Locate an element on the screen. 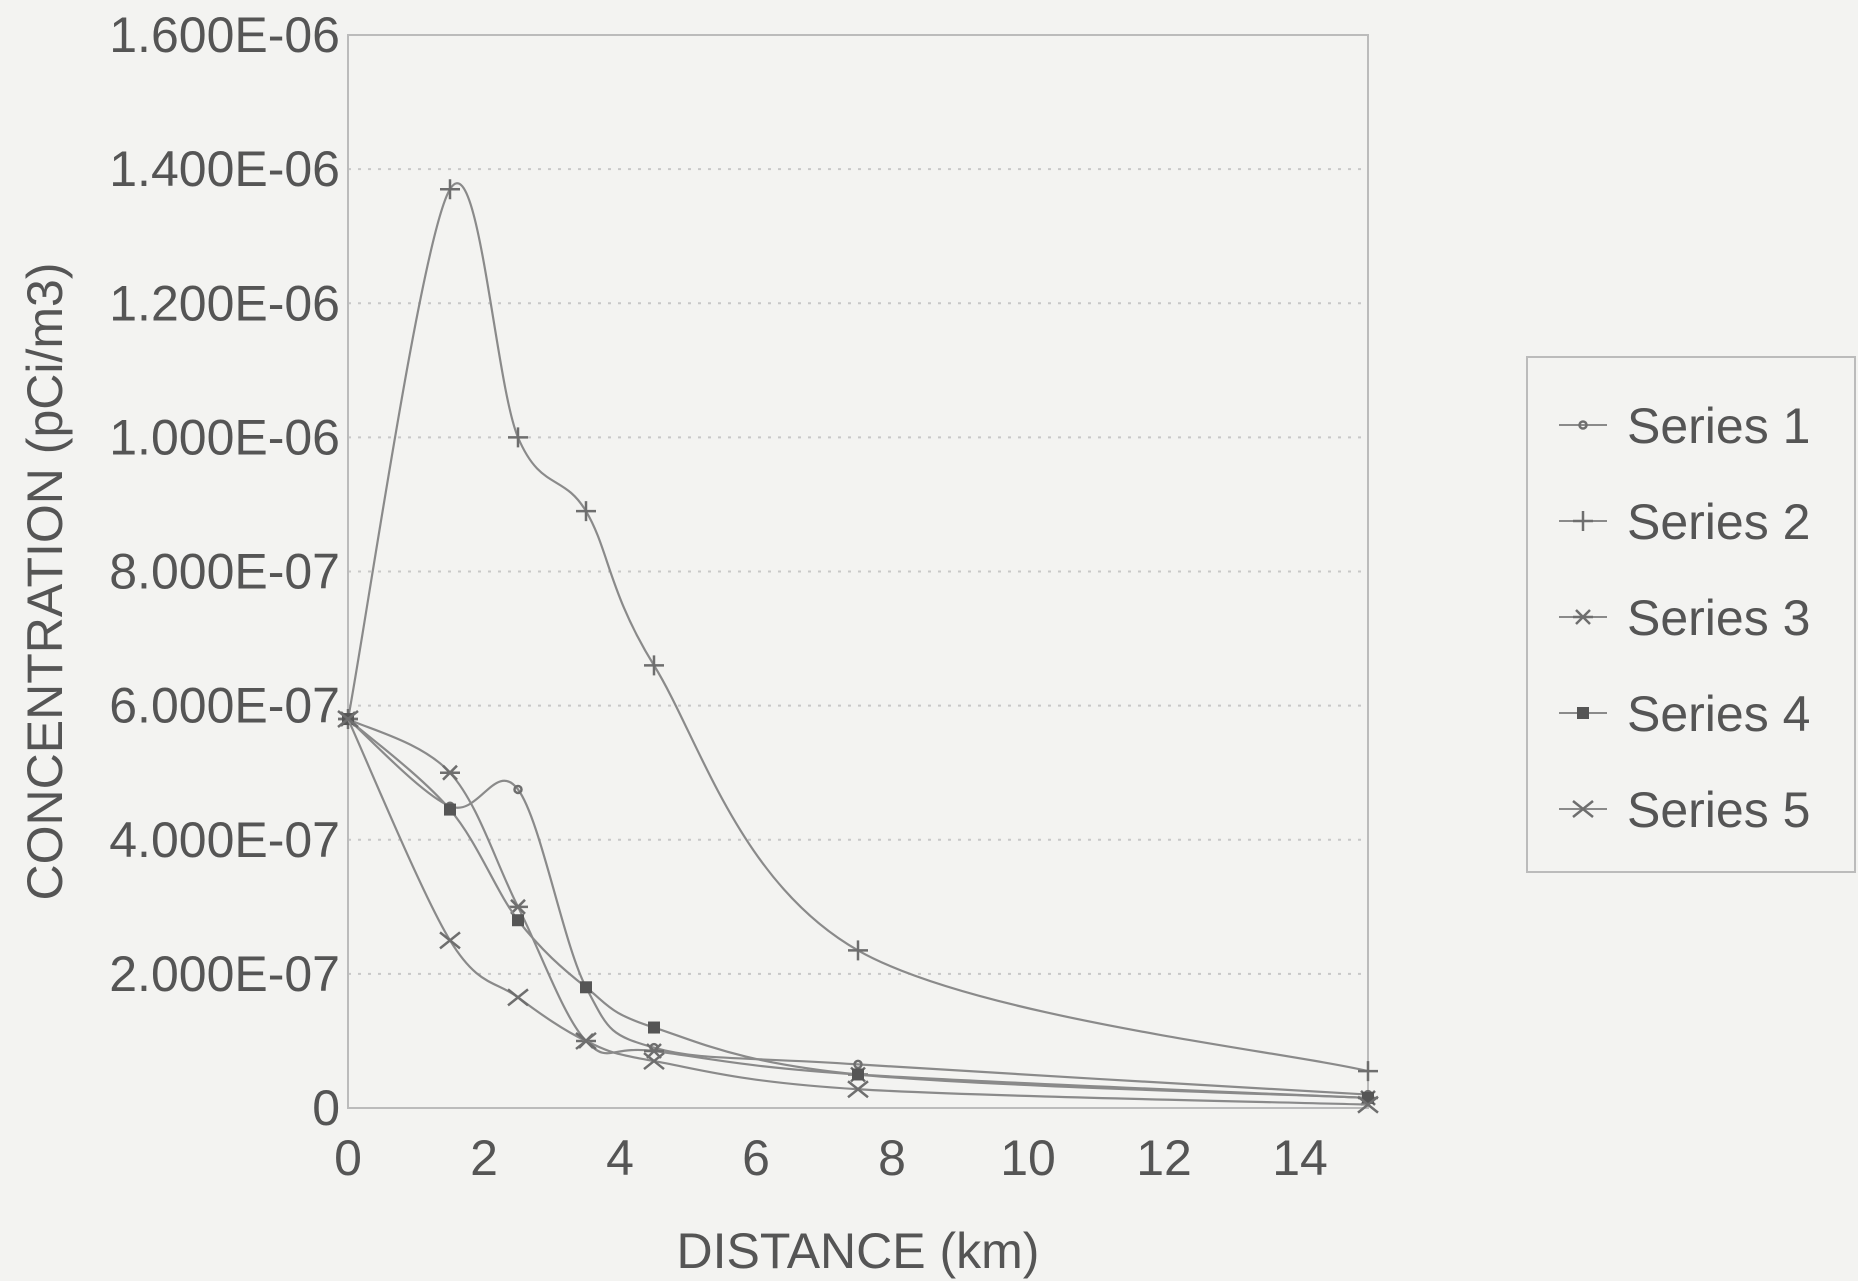  x-tick-label: 4 is located at coordinates (620, 1158).